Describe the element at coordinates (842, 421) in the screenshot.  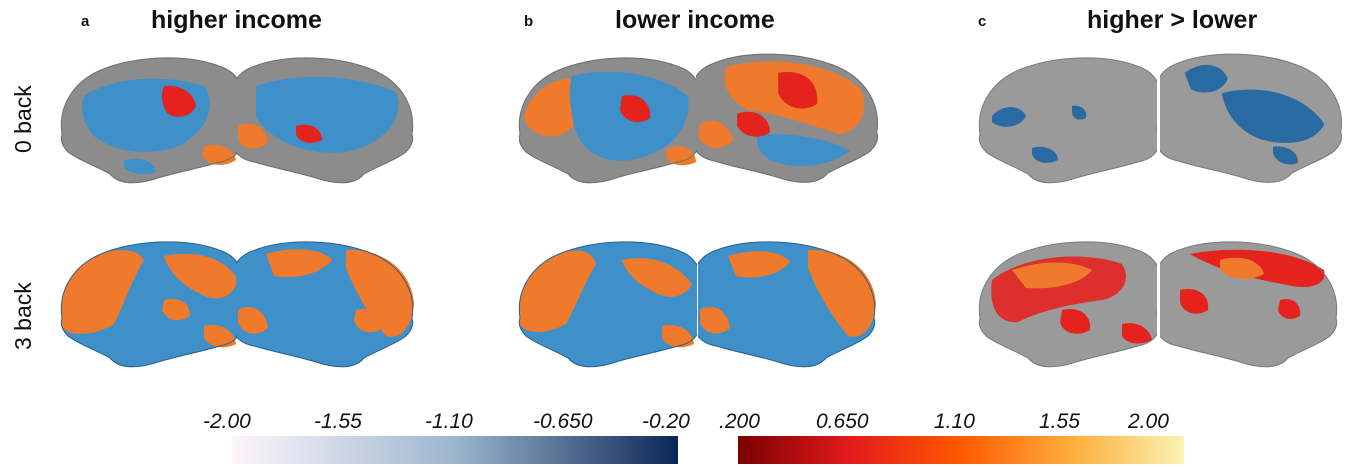
I see `colorbar-tick-pos-1: 0.650` at that location.